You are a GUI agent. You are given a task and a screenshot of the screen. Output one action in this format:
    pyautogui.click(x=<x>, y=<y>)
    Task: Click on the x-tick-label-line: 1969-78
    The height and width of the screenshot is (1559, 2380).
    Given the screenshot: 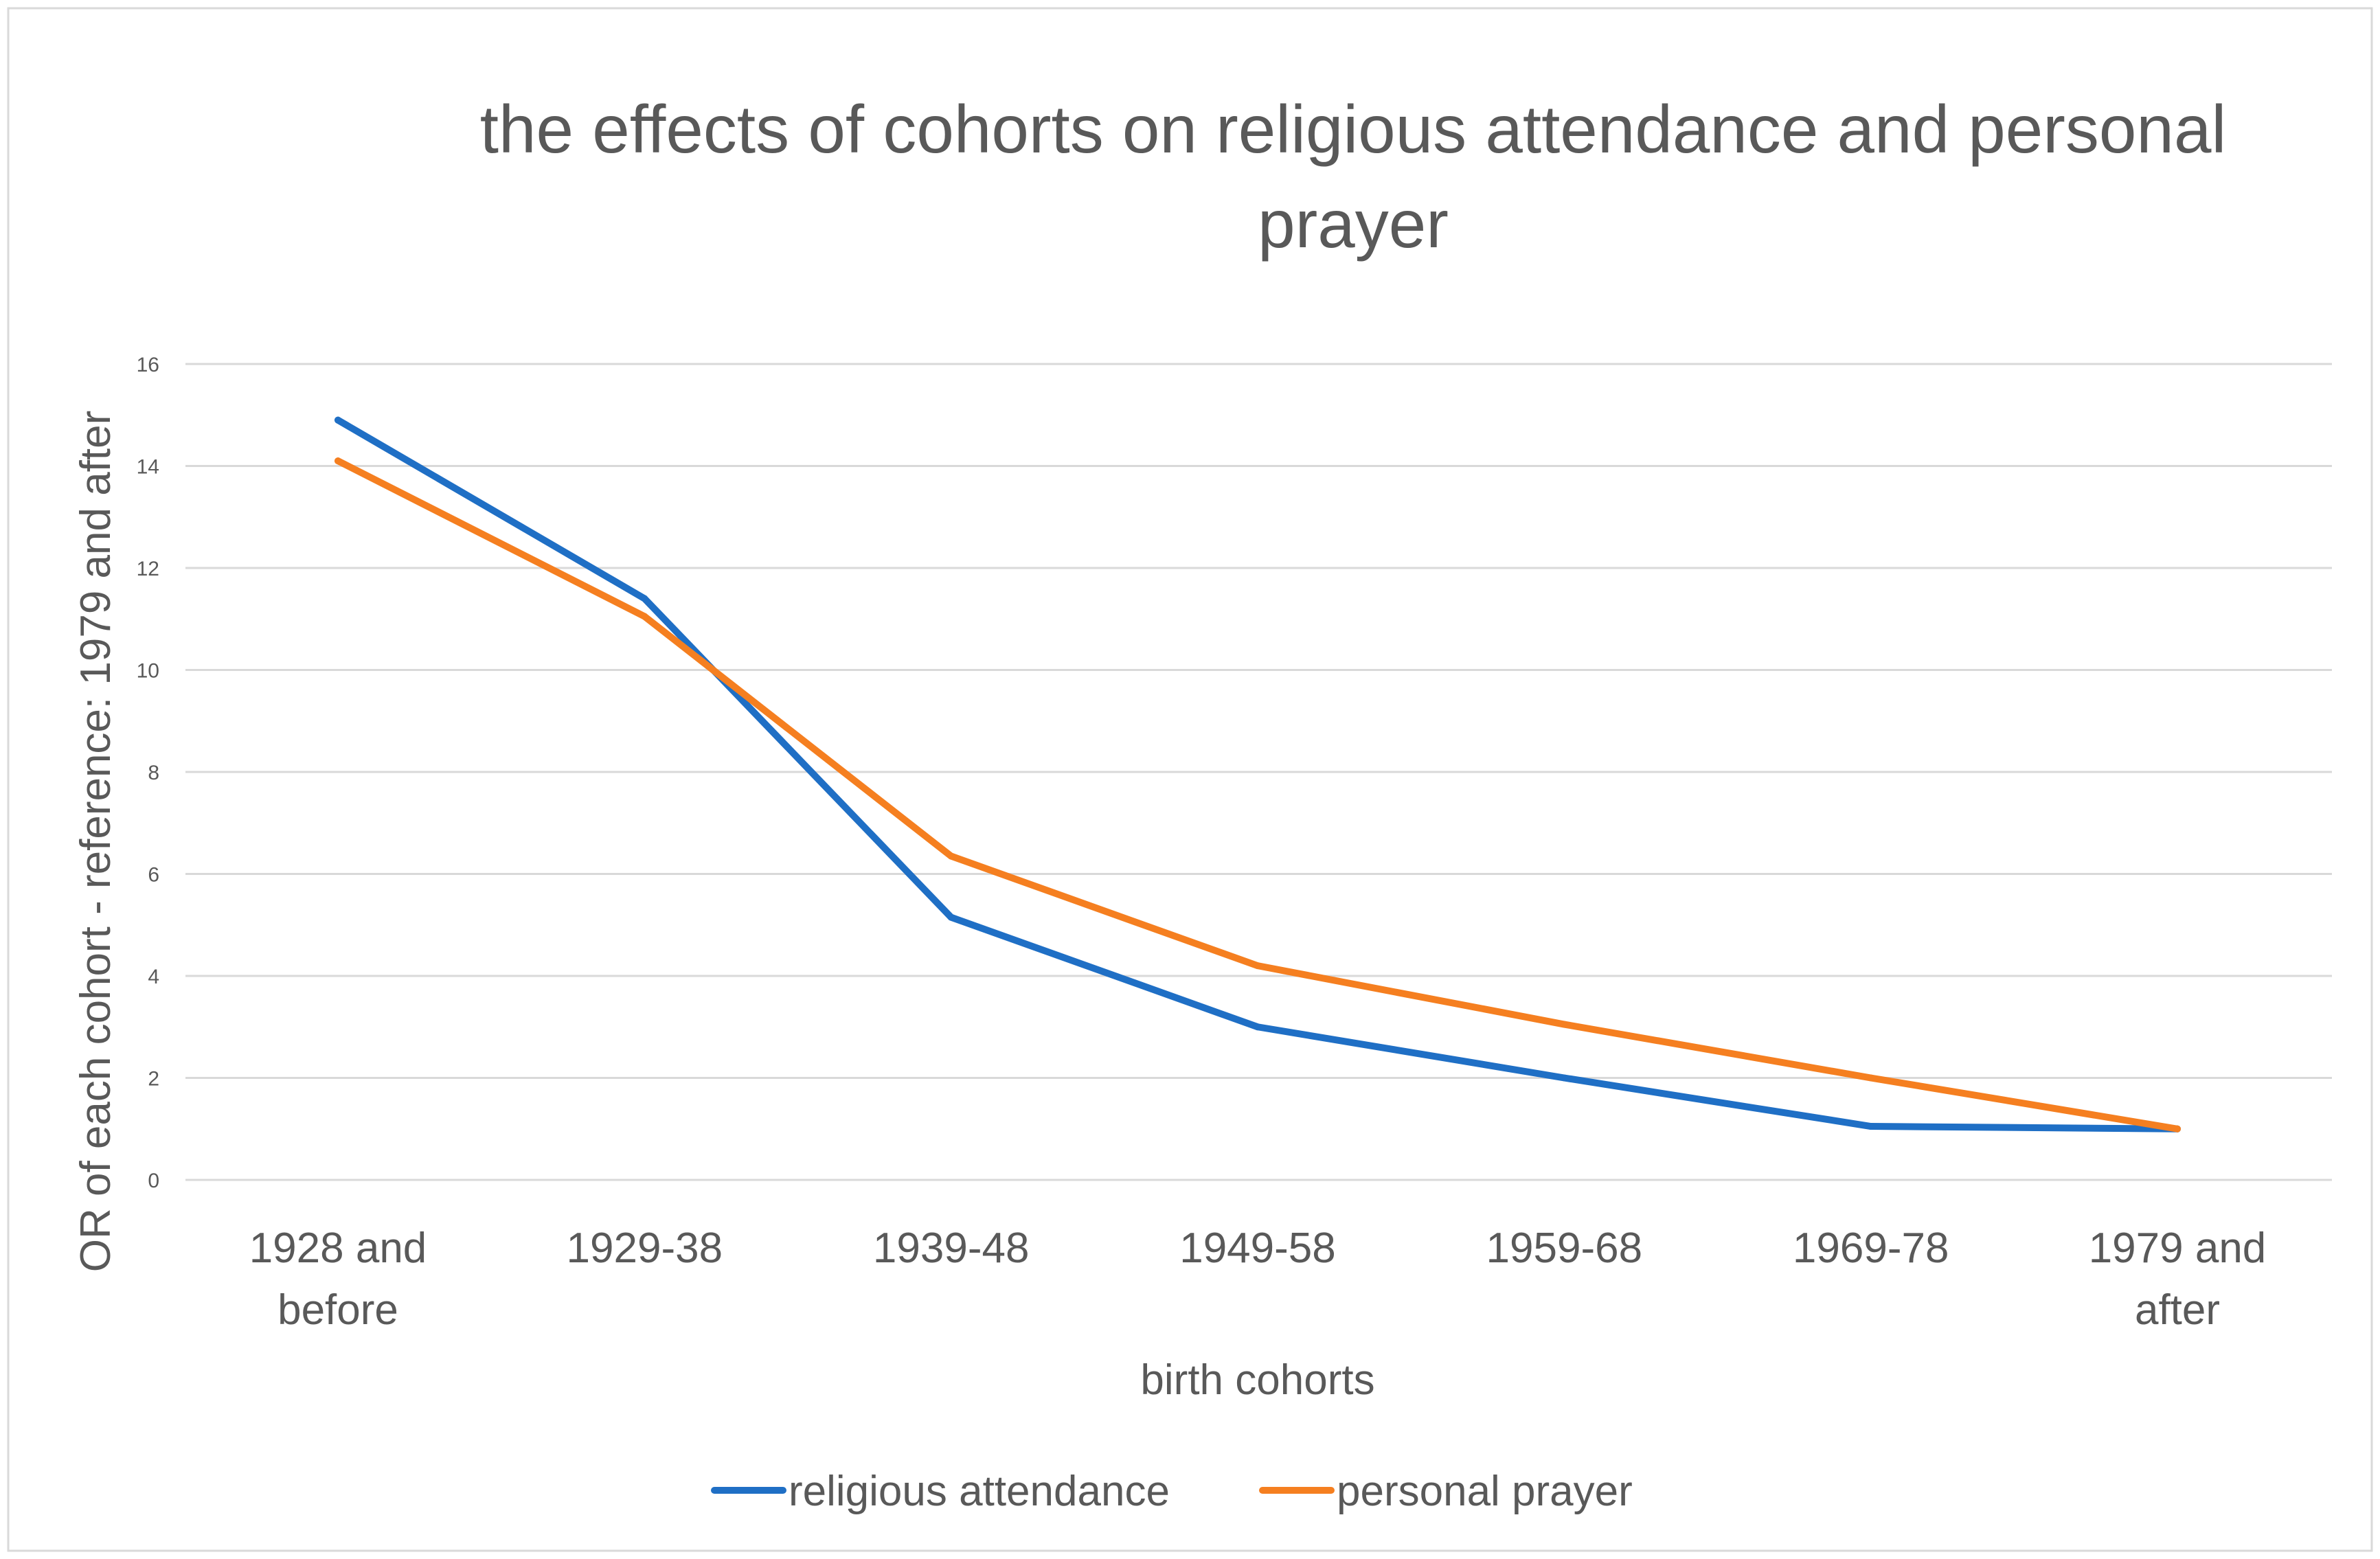 What is the action you would take?
    pyautogui.click(x=1871, y=1248)
    